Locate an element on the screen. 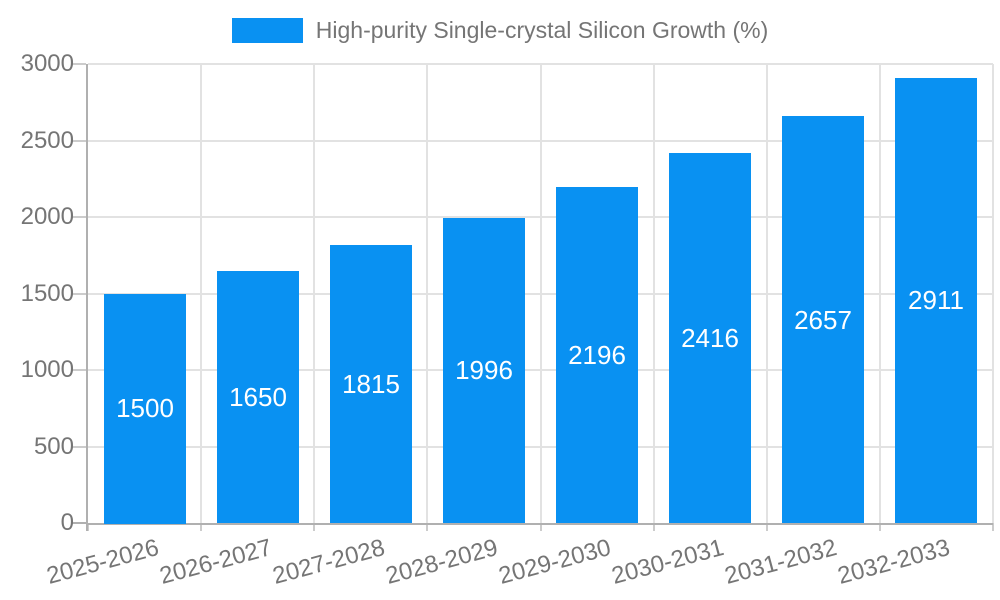 The height and width of the screenshot is (600, 1000). bar-value-label: 1650 is located at coordinates (258, 397).